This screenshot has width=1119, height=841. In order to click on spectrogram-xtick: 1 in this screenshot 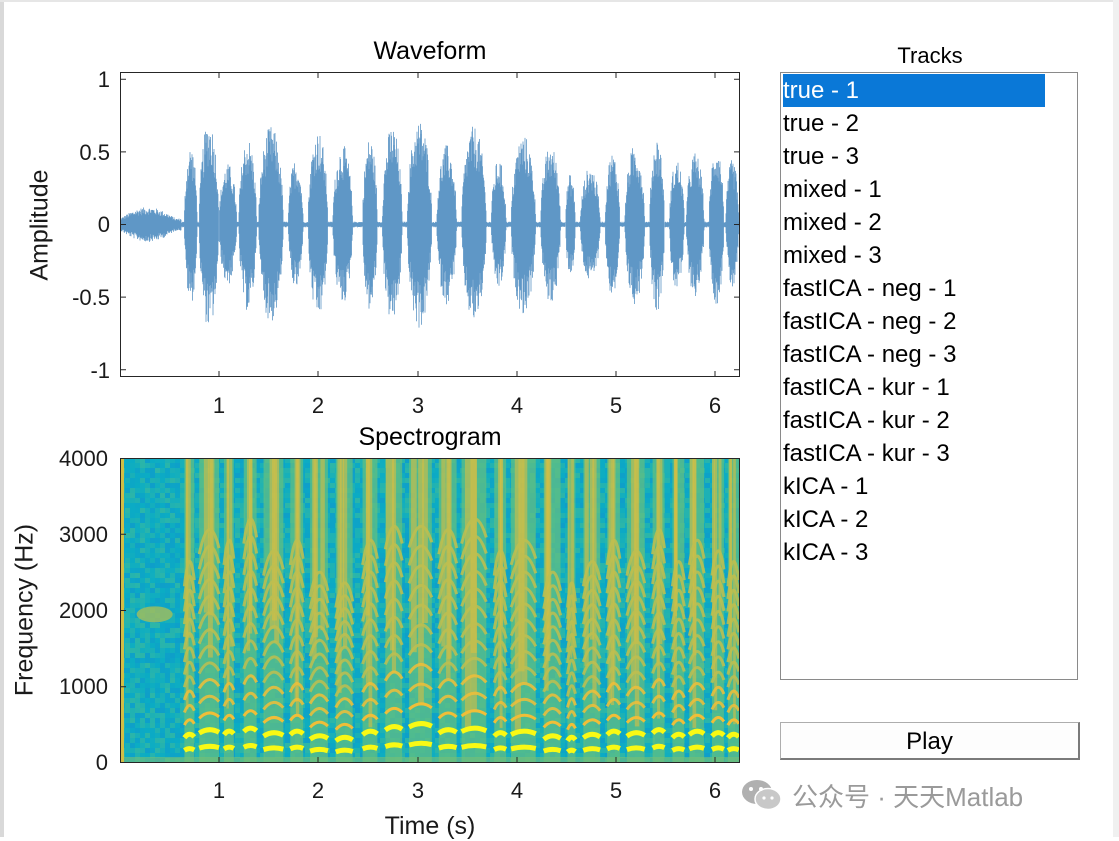, I will do `click(219, 791)`.